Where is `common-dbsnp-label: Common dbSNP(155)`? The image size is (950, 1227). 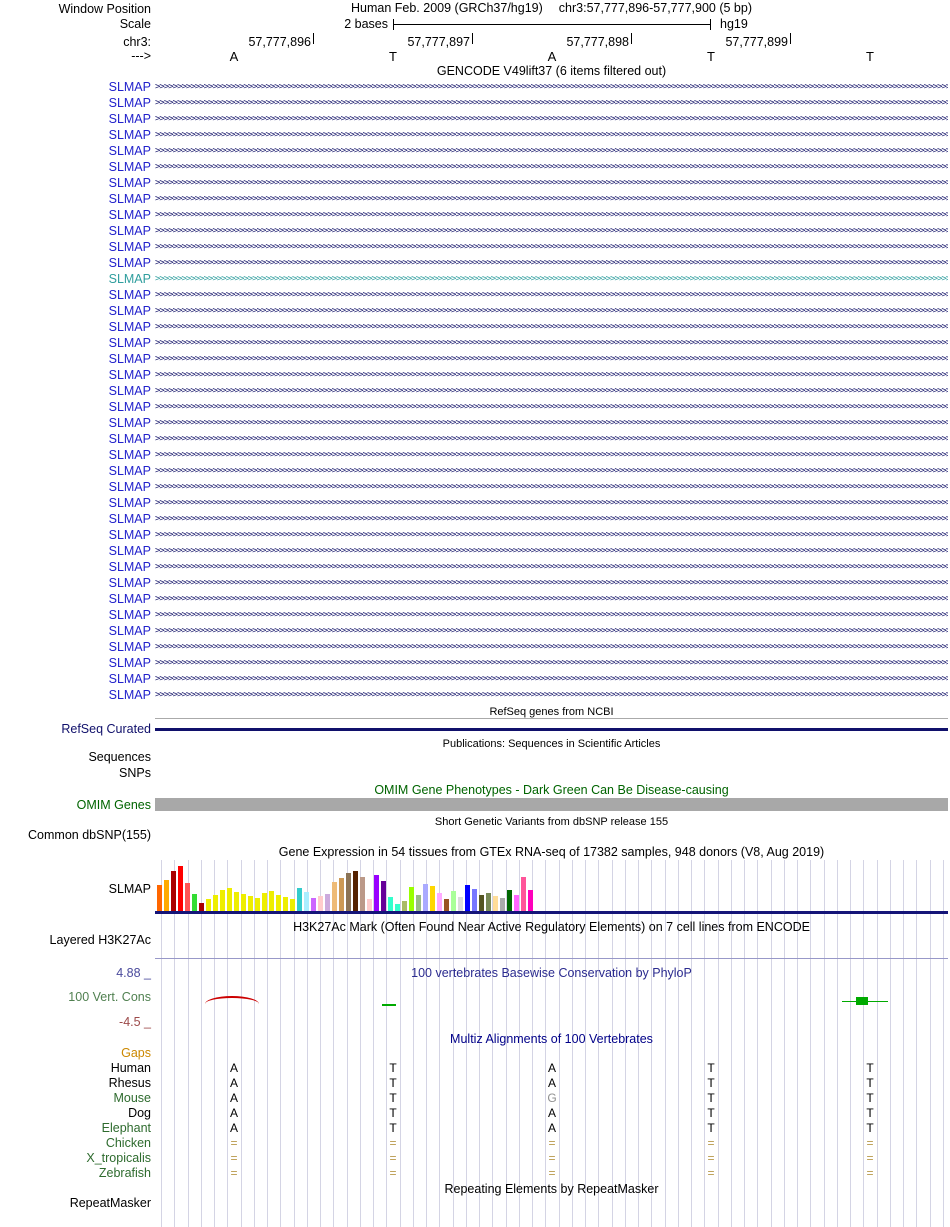
common-dbsnp-label: Common dbSNP(155) is located at coordinates (89, 835).